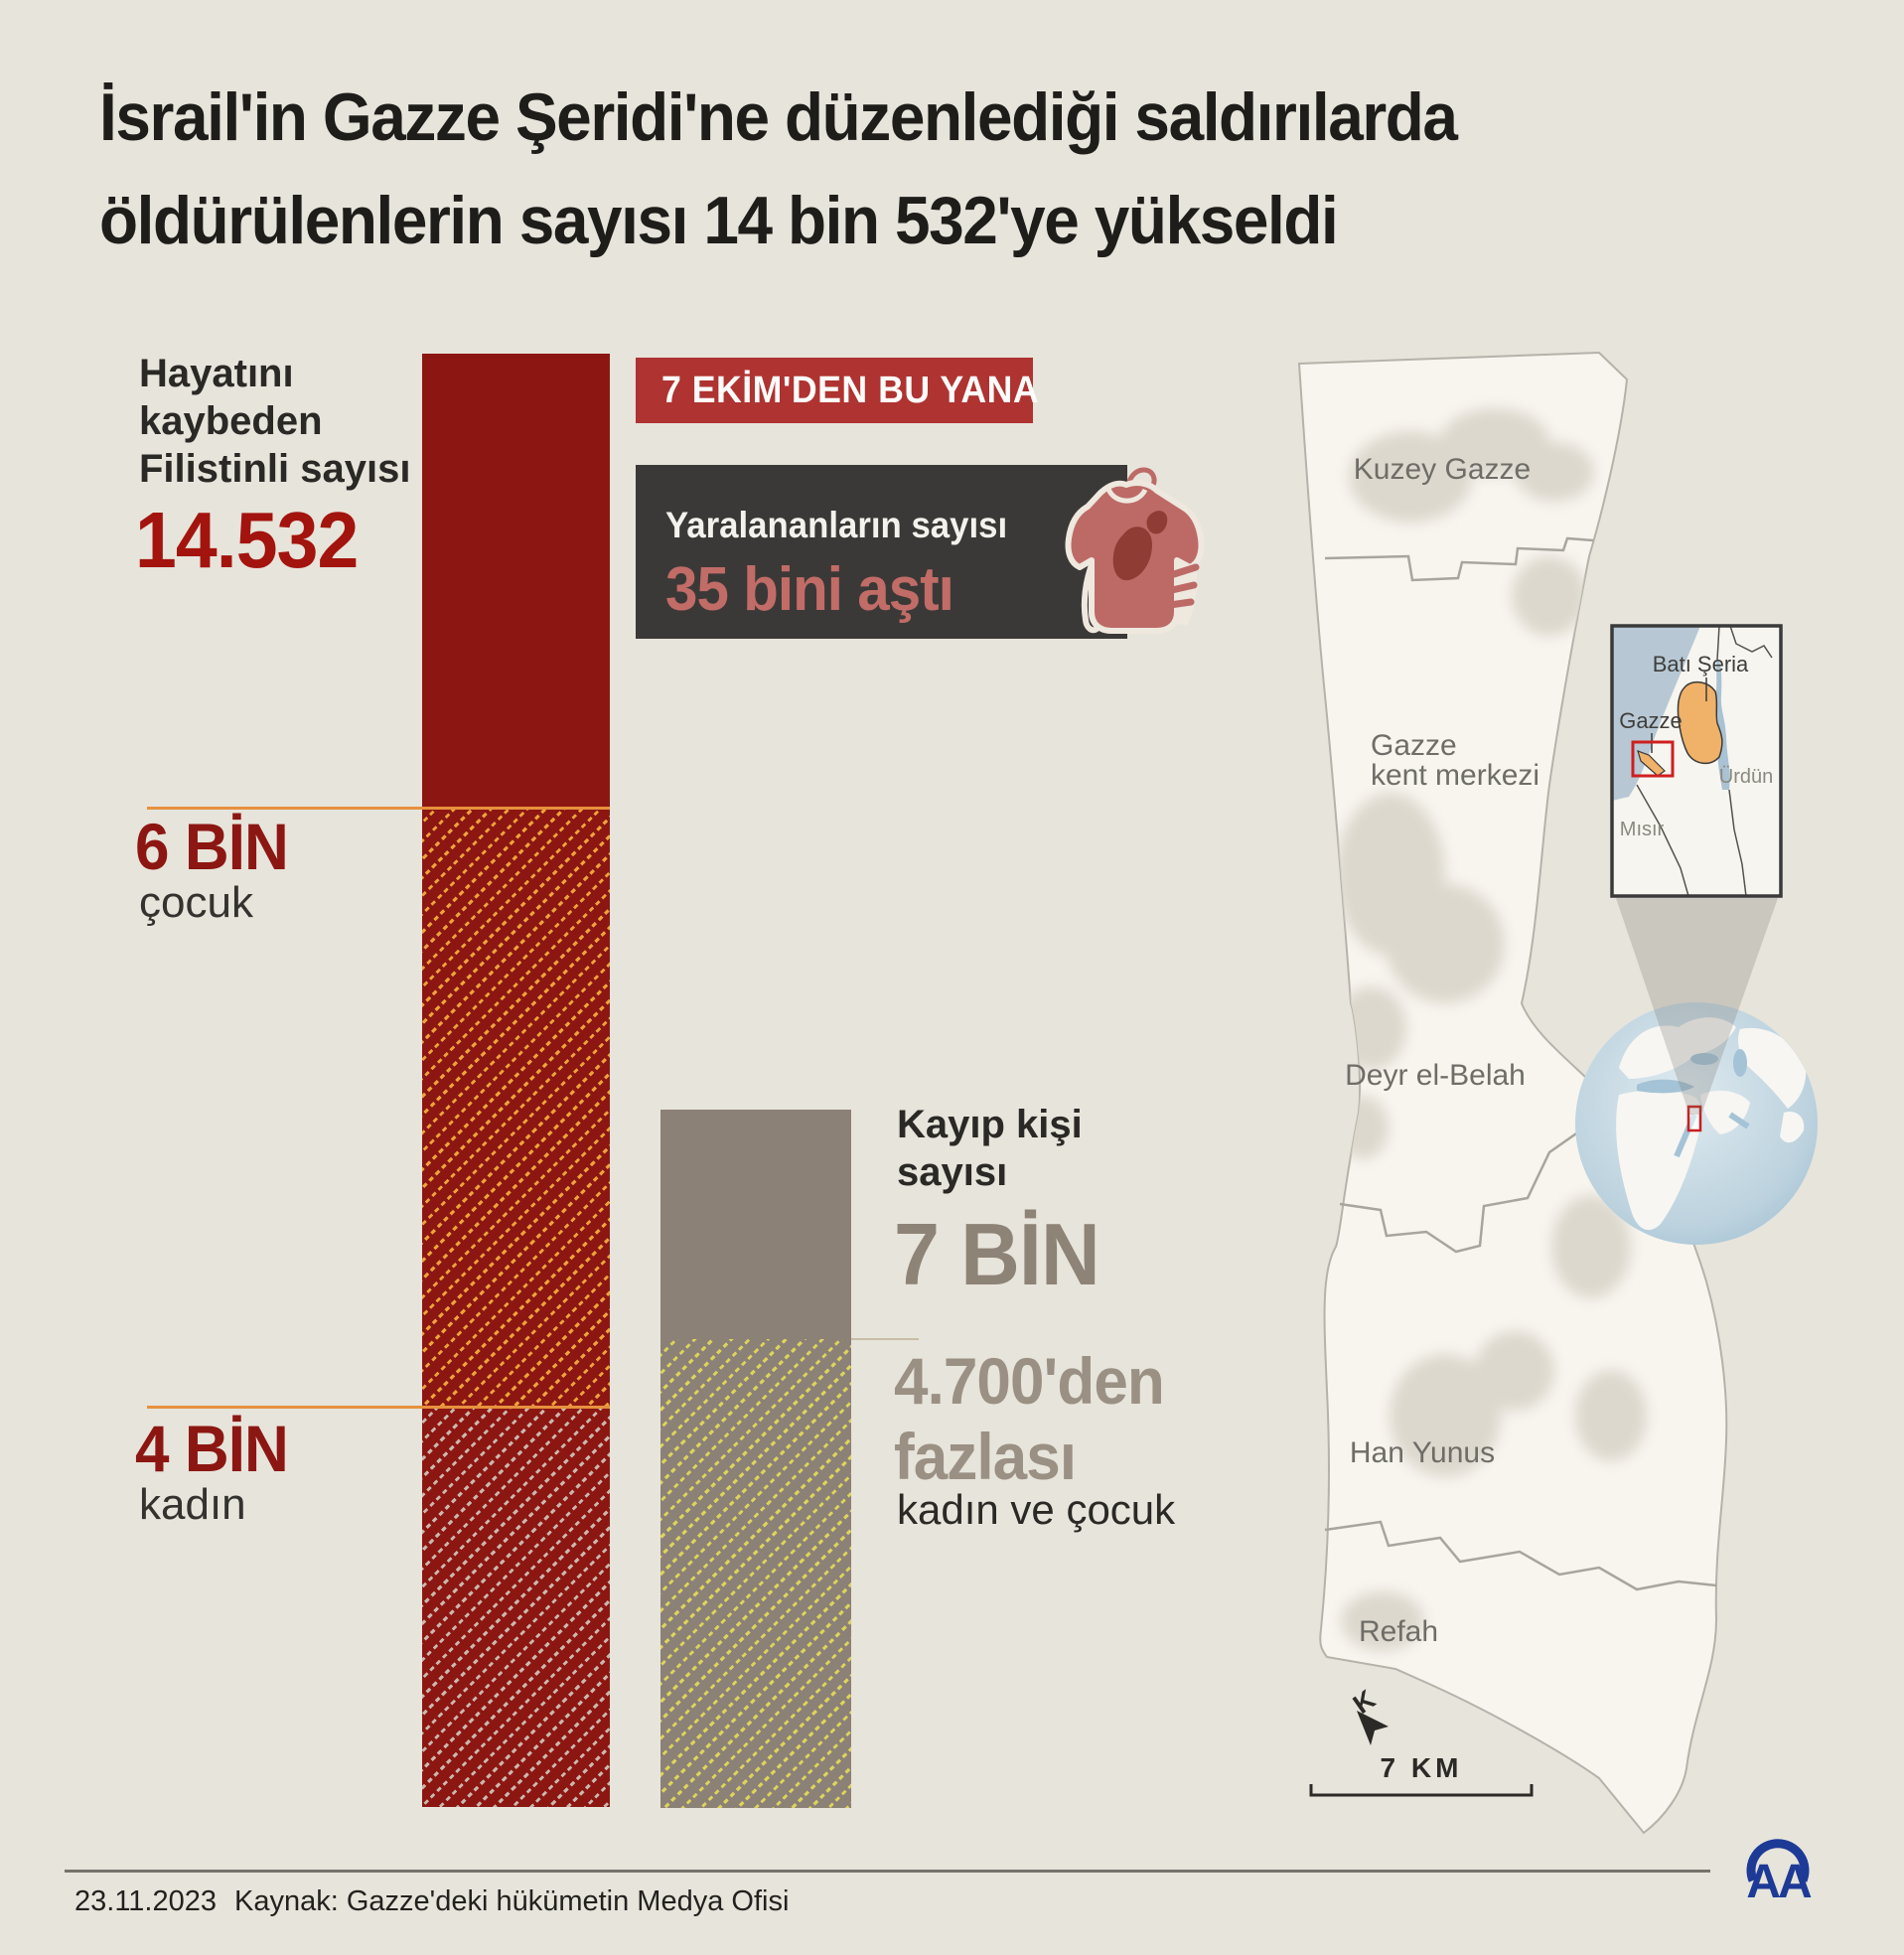 The height and width of the screenshot is (1955, 1904). I want to click on killed-label: Hayatını kaybeden Filistinli sayısı, so click(274, 421).